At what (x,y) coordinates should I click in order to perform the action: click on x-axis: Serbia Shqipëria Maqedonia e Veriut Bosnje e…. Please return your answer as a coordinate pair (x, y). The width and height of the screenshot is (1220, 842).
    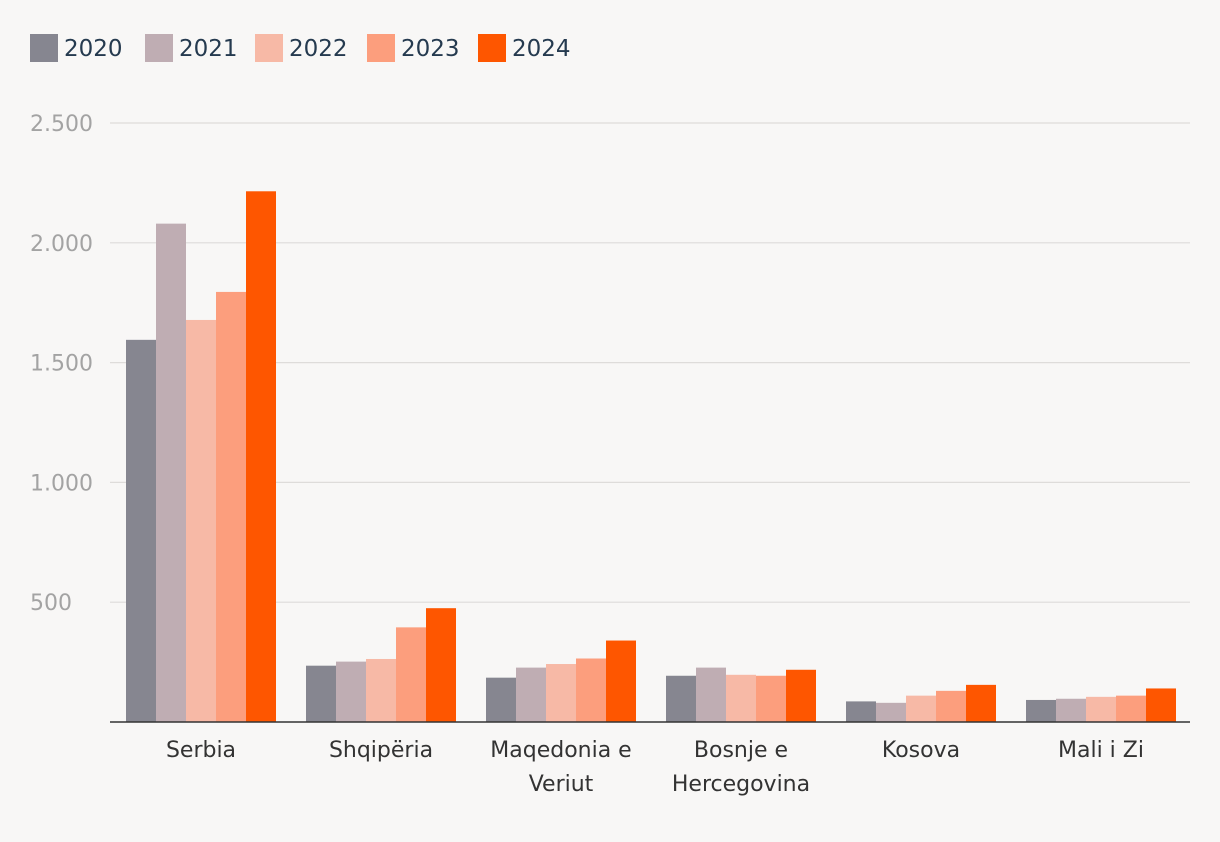
    Looking at the image, I should click on (655, 767).